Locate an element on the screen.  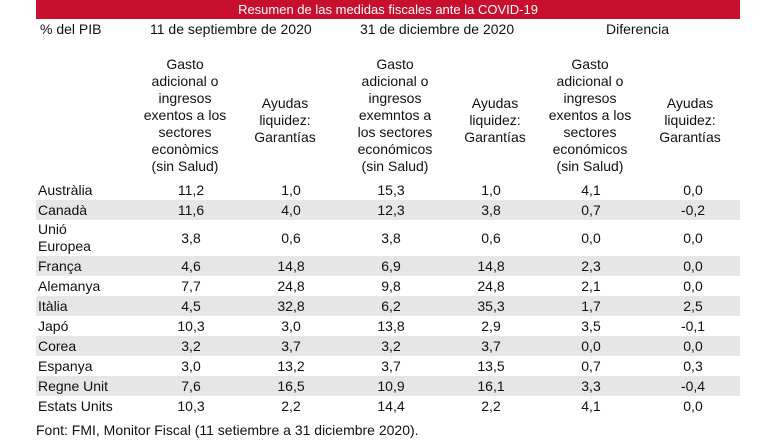
table-row: Itàlia 4,5 32,8 6,2 35,3 1,7 2,5 is located at coordinates (388, 306).